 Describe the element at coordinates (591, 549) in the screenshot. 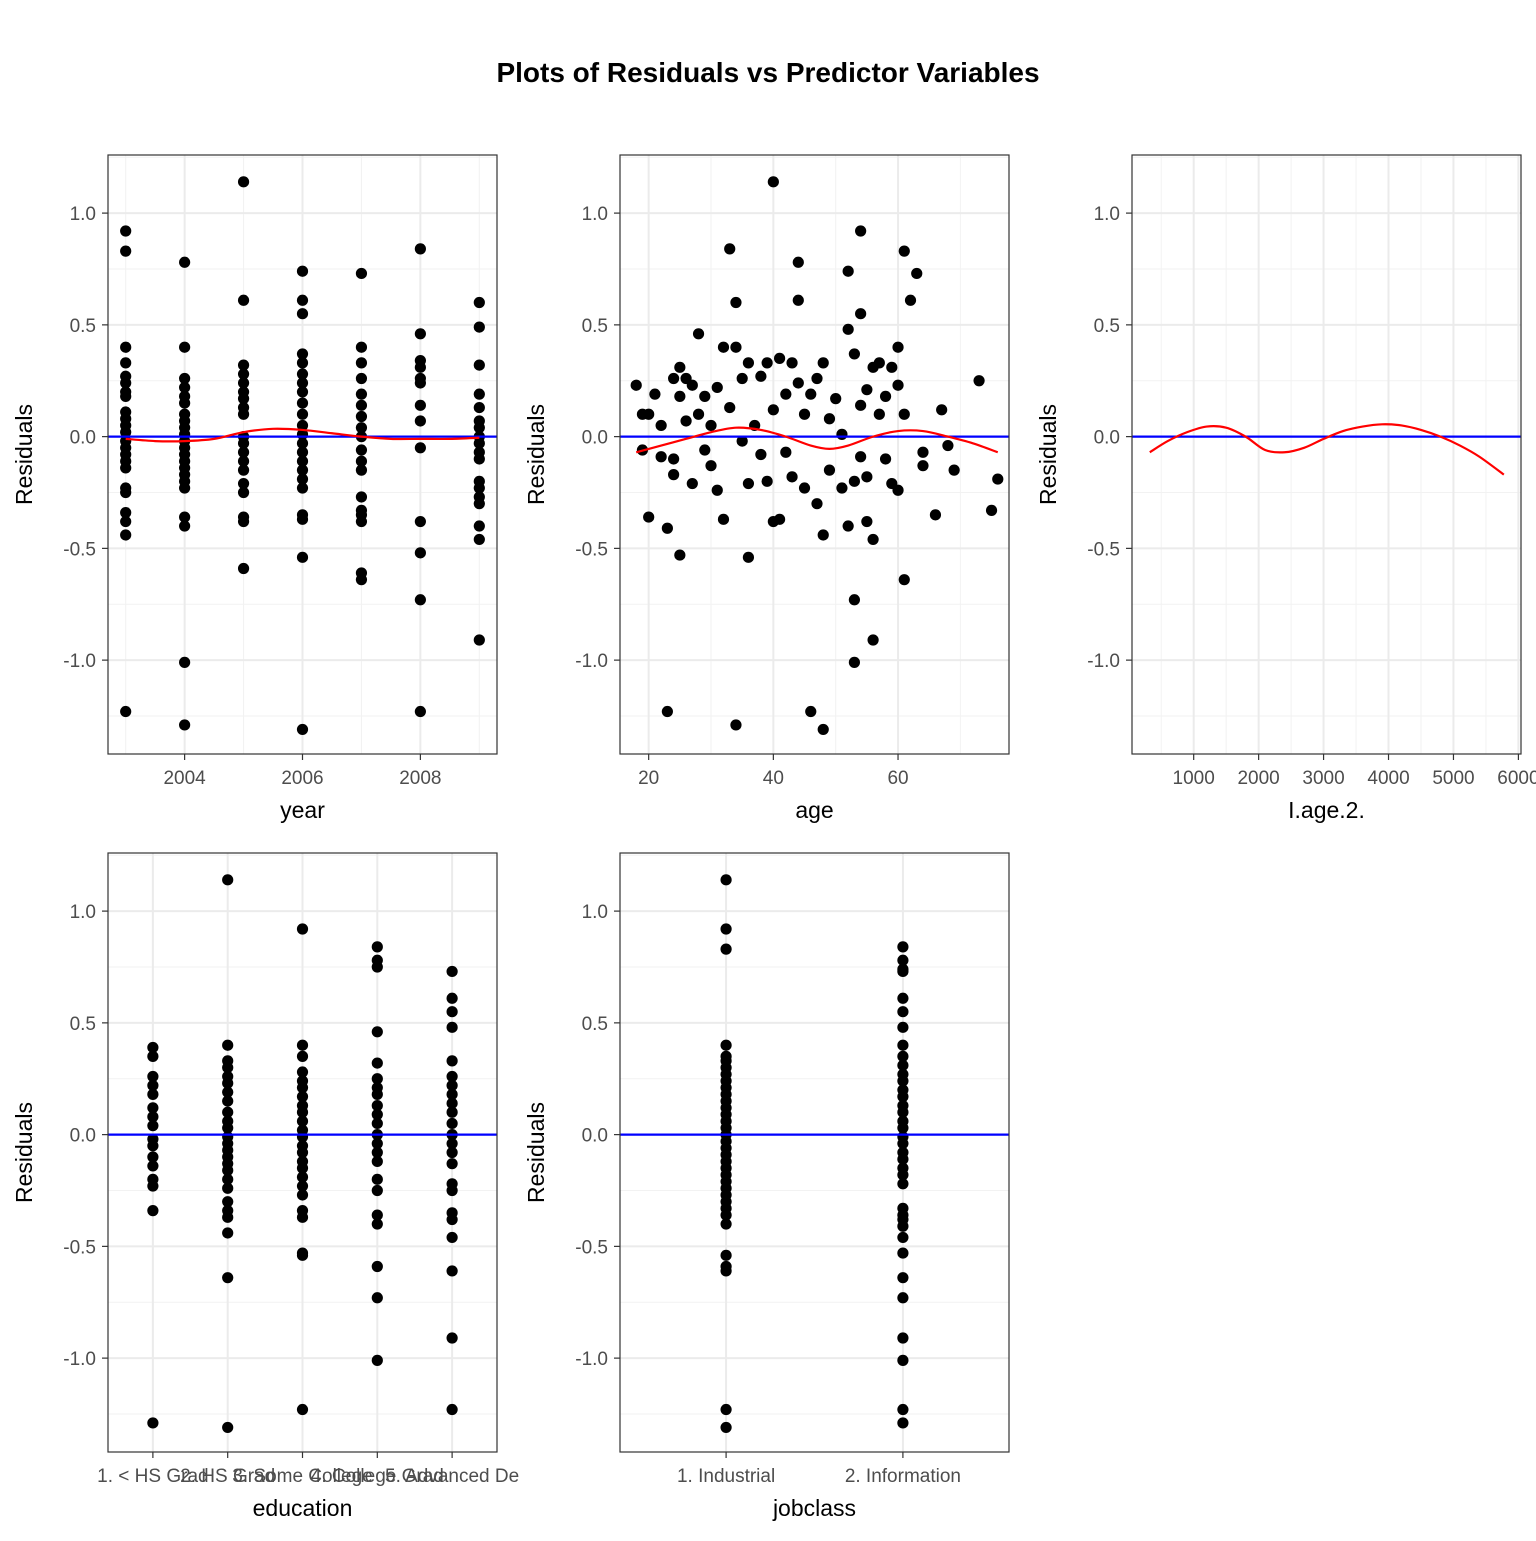

I see `y-tick-label: -0.5` at that location.